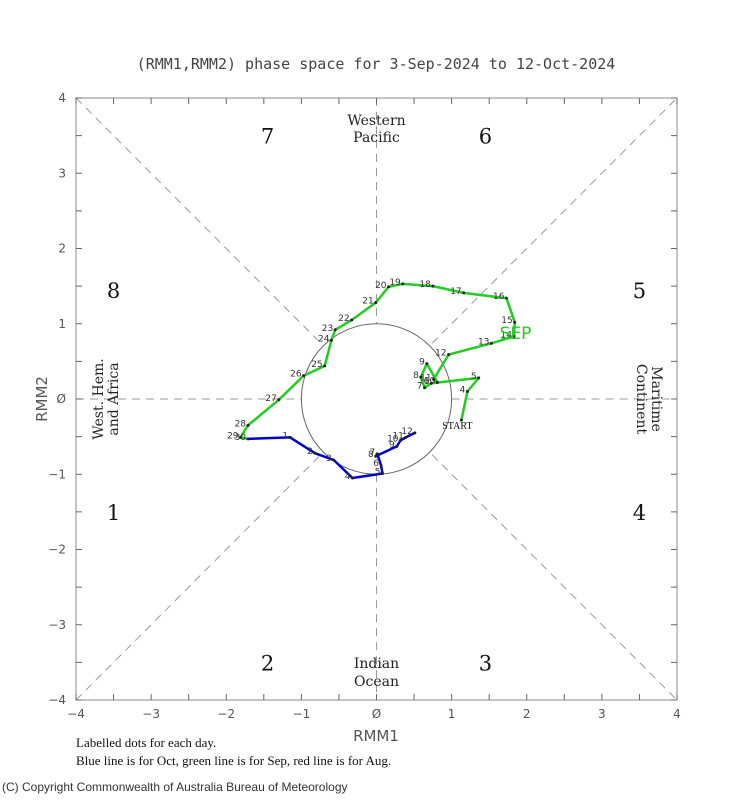  Describe the element at coordinates (376, 682) in the screenshot. I see `region-bottom-label: Ocean` at that location.